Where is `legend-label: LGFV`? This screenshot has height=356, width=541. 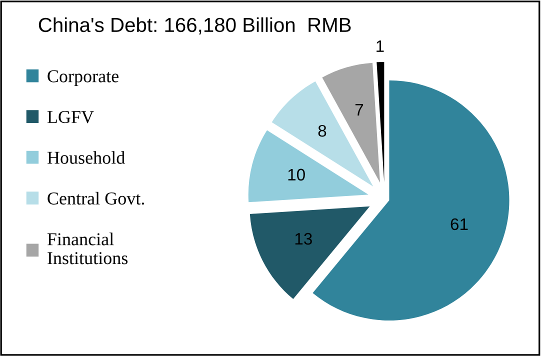 legend-label: LGFV is located at coordinates (70, 117).